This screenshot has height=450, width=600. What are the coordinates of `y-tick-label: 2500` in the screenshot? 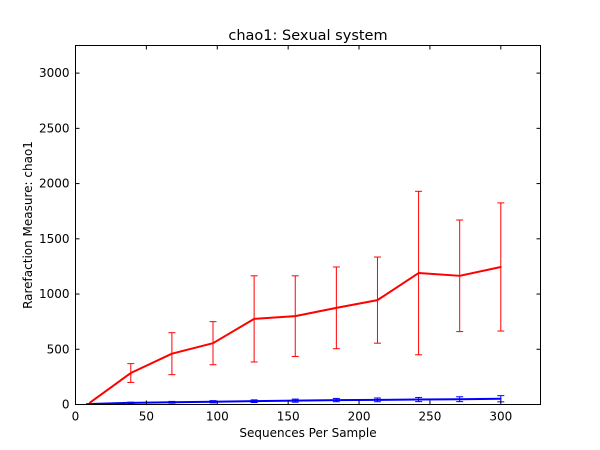 It's located at (54, 128).